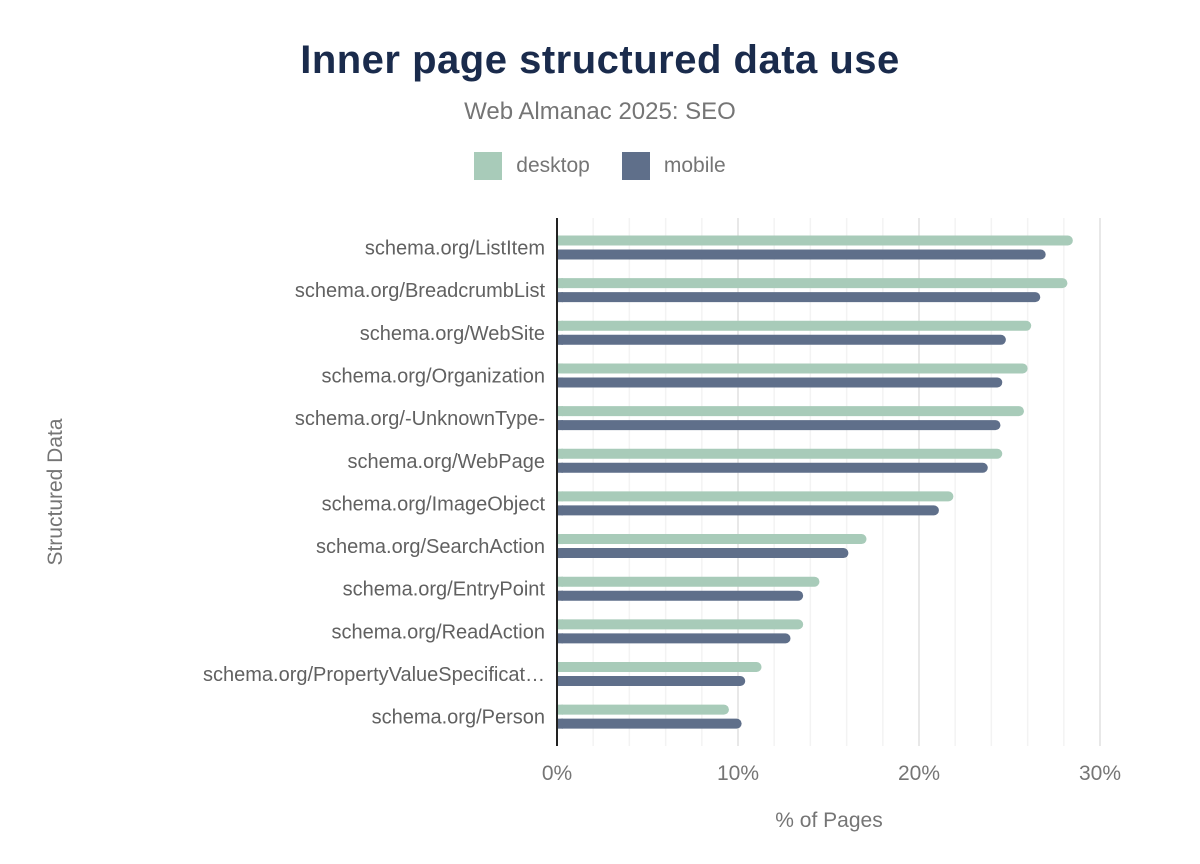  Describe the element at coordinates (455, 249) in the screenshot. I see `category-label: schema.org/ListItem` at that location.